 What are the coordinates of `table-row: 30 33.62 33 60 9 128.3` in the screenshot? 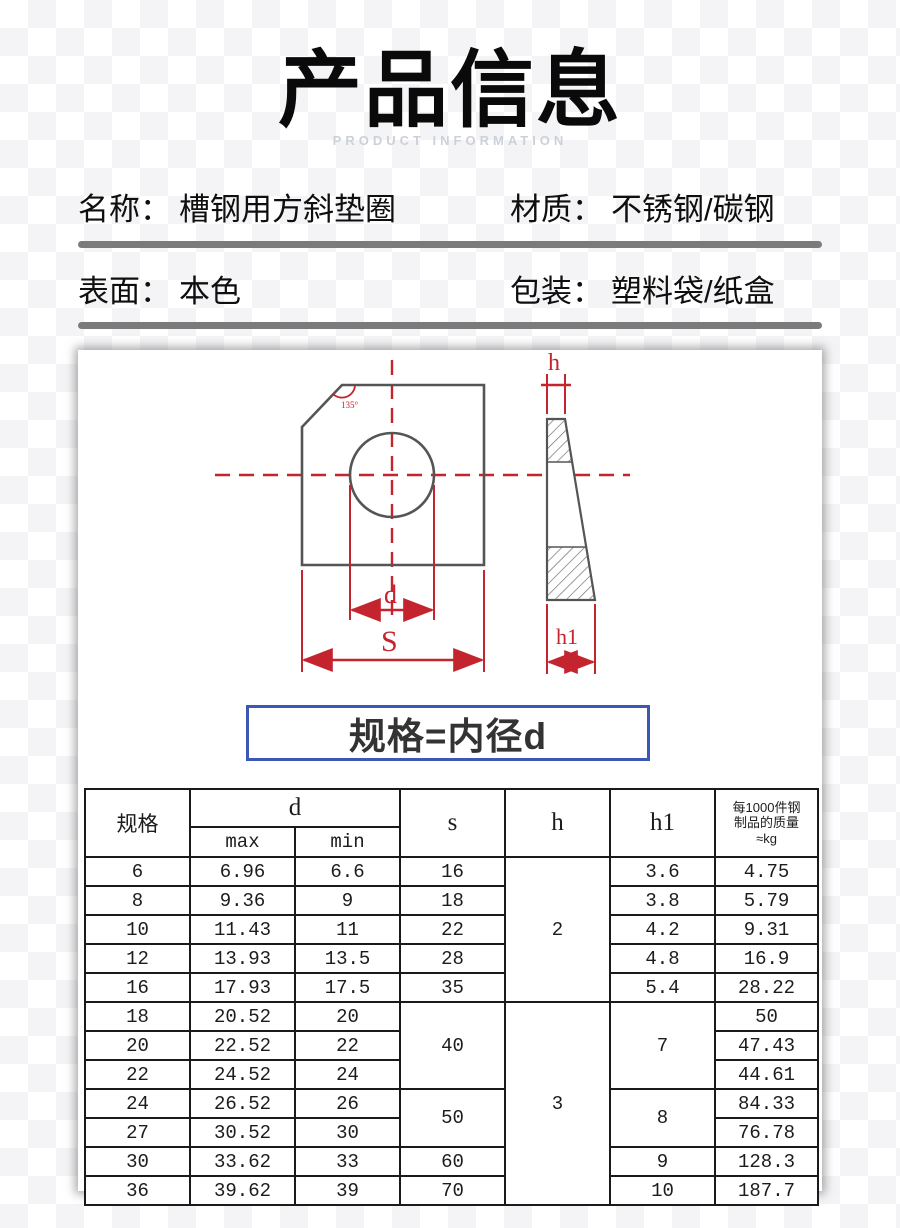 It's located at (451, 1161).